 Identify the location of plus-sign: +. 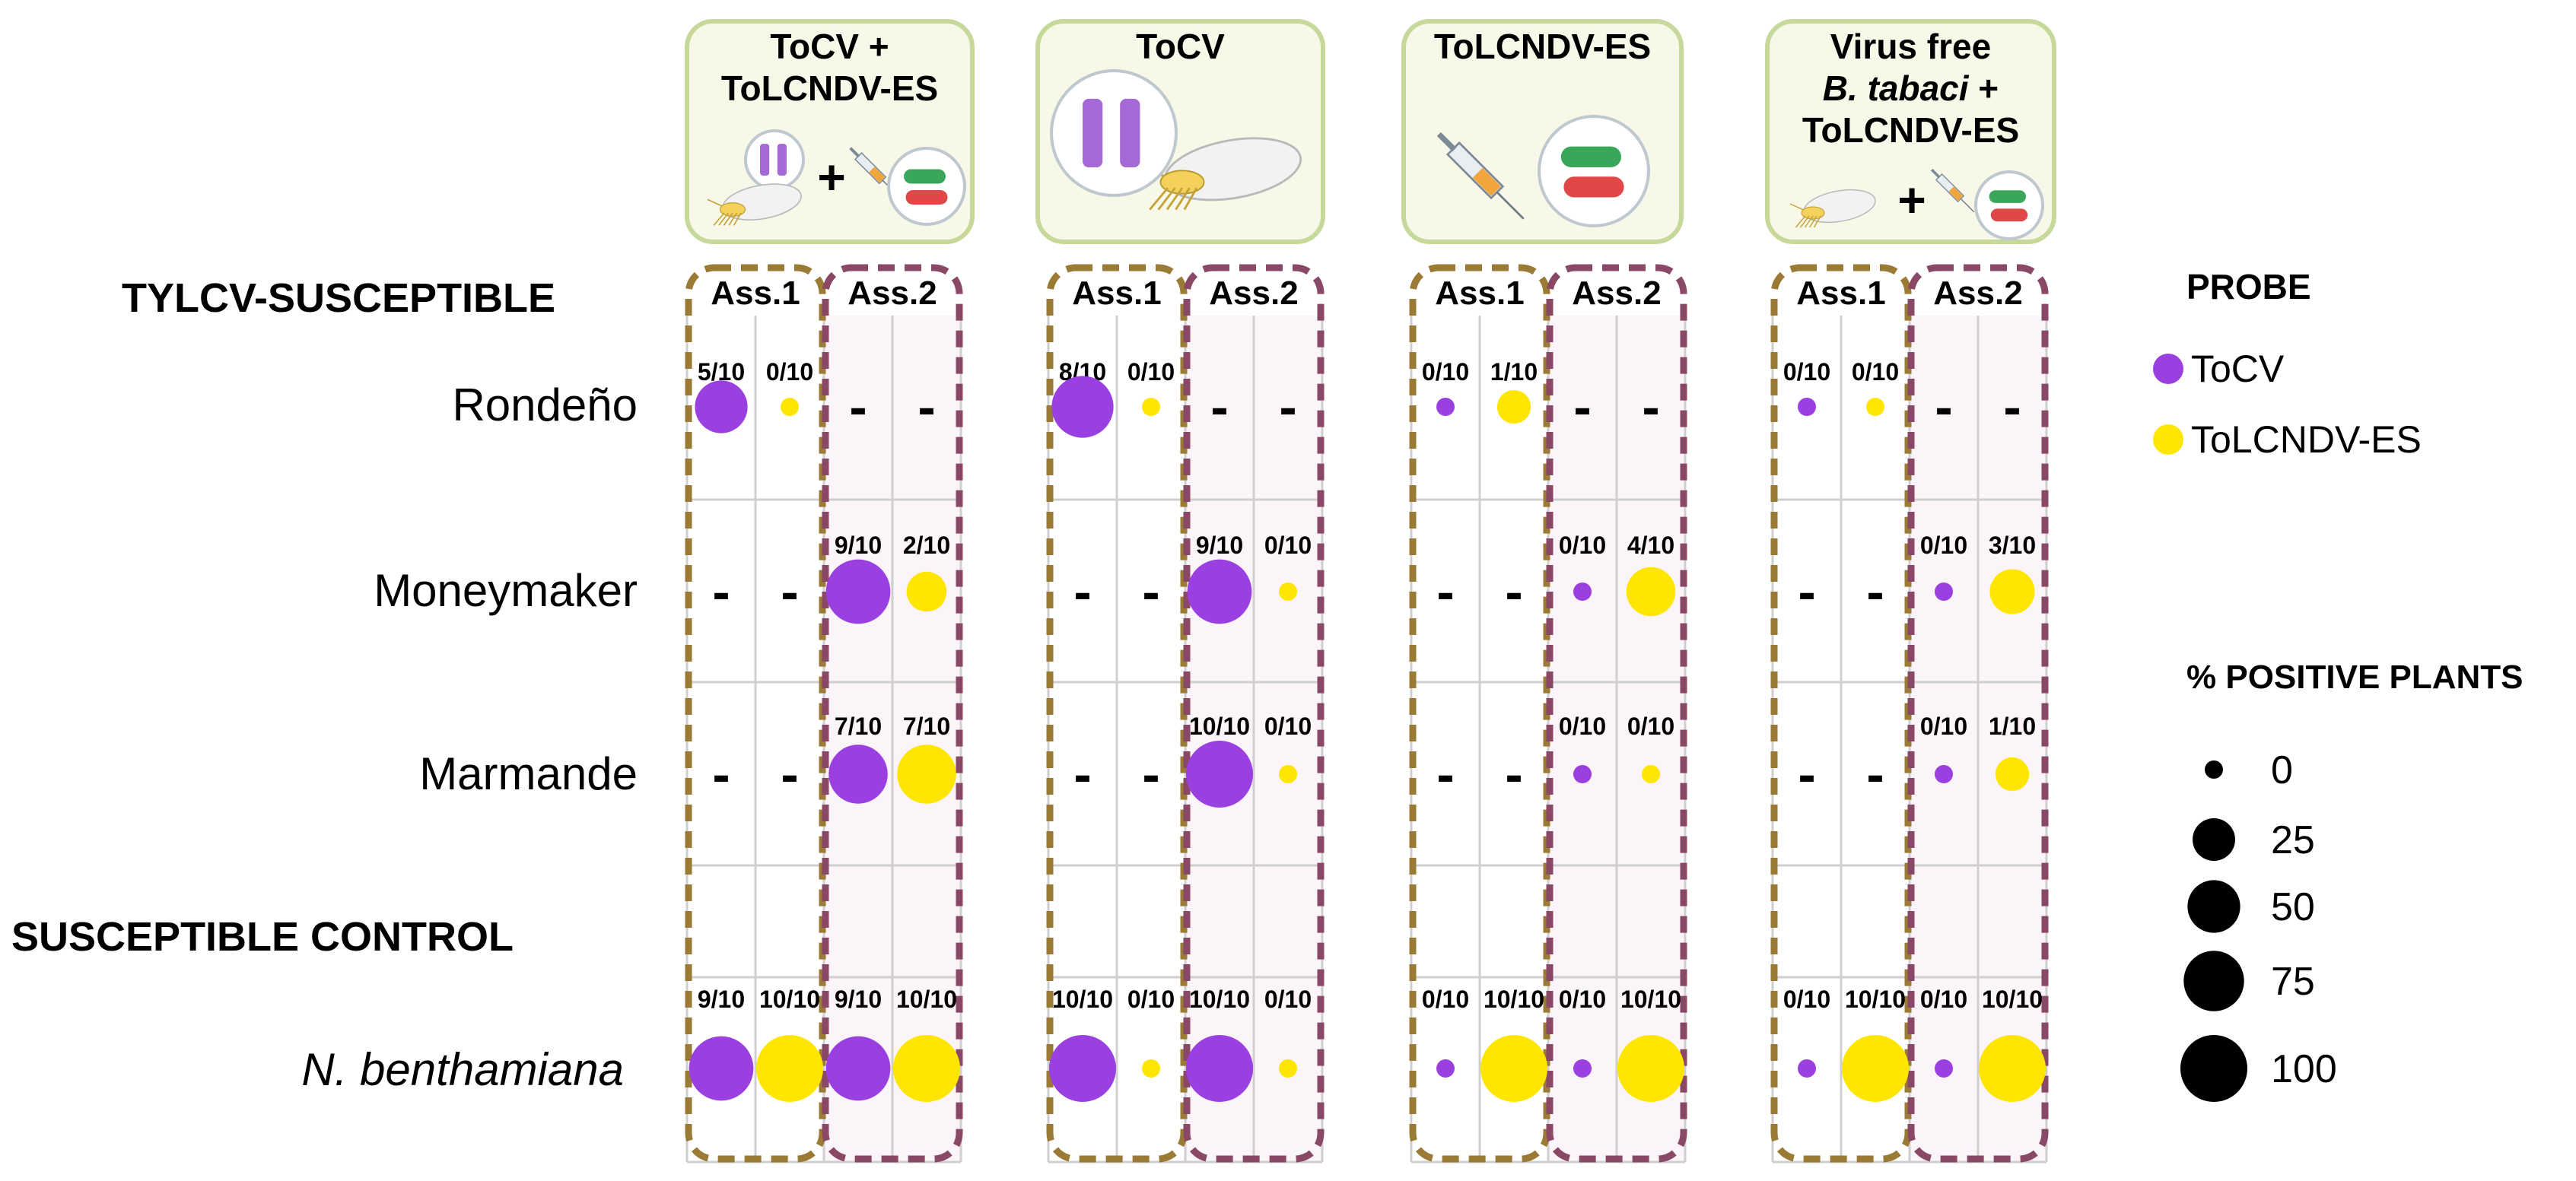
(831, 177).